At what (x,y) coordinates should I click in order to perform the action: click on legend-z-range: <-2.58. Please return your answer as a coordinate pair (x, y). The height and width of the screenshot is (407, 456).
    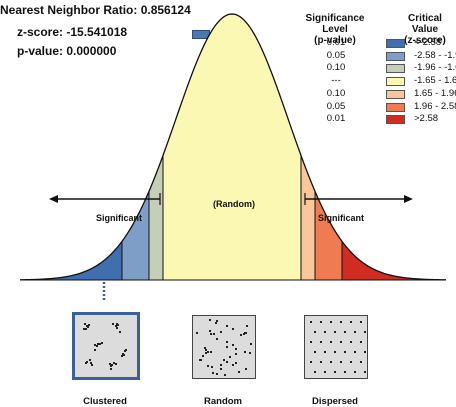
    Looking at the image, I should click on (428, 42).